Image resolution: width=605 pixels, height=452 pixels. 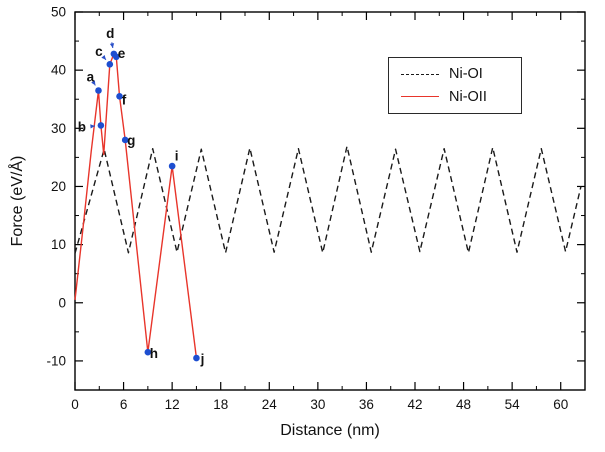 What do you see at coordinates (414, 404) in the screenshot?
I see `x-tick-label: 42` at bounding box center [414, 404].